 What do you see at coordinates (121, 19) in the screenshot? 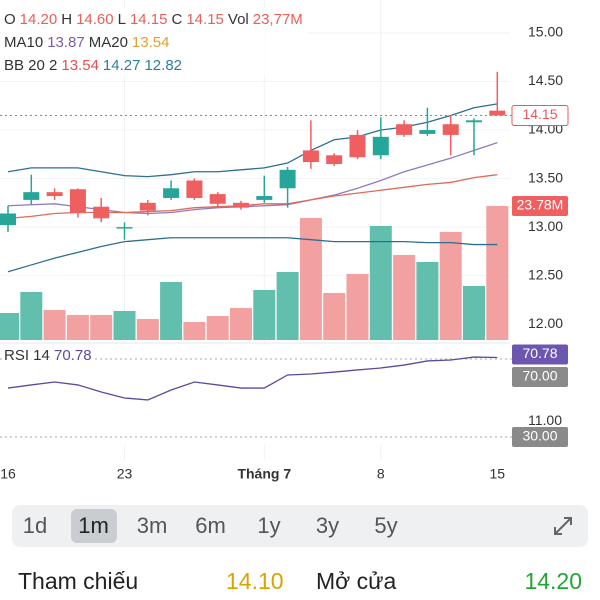
I see `label: L` at bounding box center [121, 19].